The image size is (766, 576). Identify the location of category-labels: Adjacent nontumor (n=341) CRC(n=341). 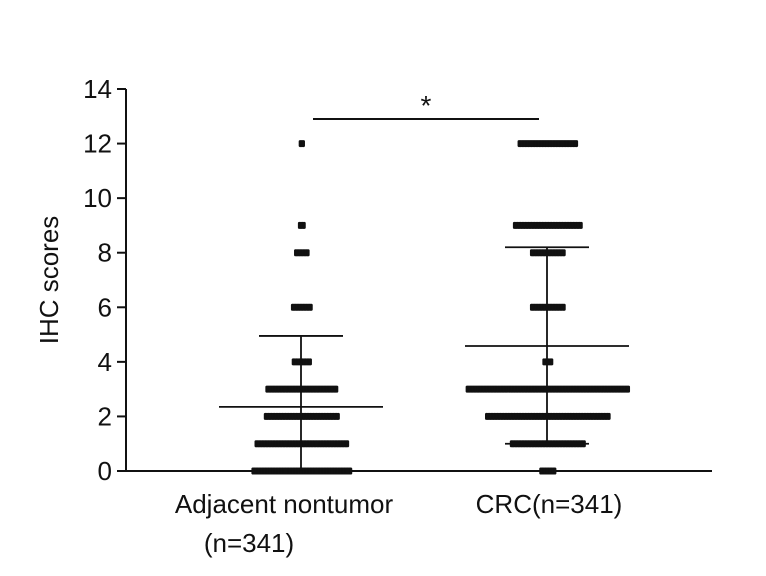
(398, 523).